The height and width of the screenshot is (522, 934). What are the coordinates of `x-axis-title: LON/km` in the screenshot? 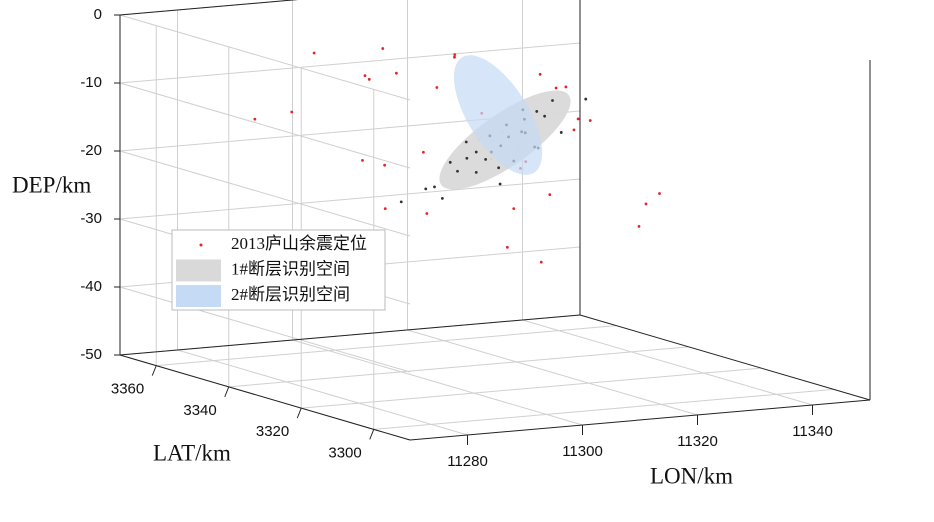 It's located at (691, 475).